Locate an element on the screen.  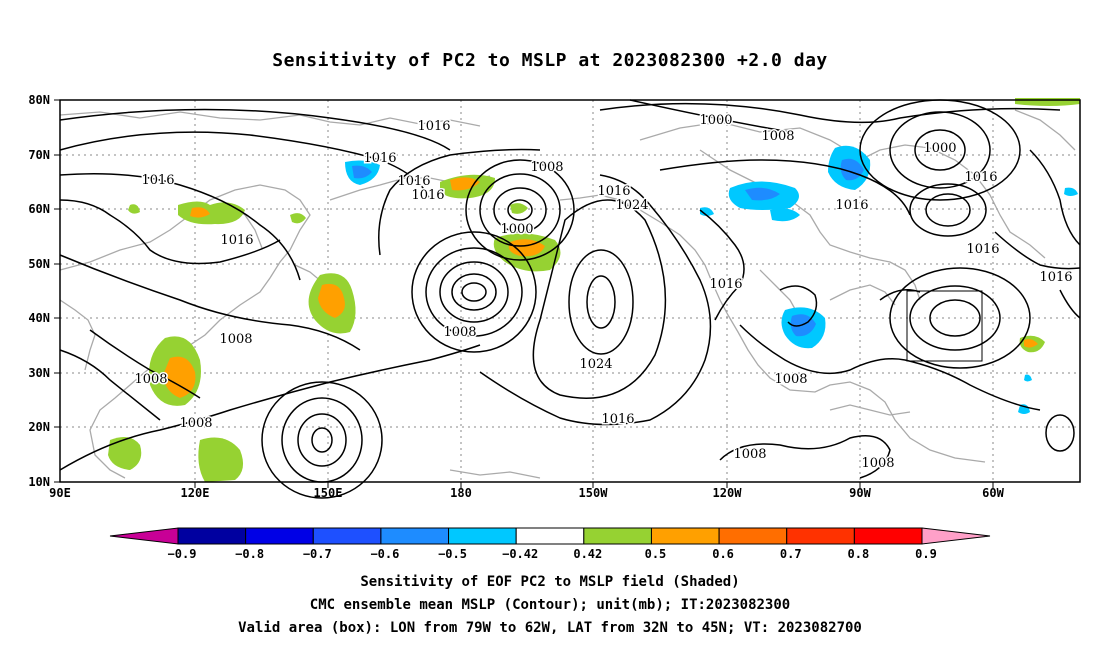
lon-tick-label: 150E is located at coordinates (328, 493).